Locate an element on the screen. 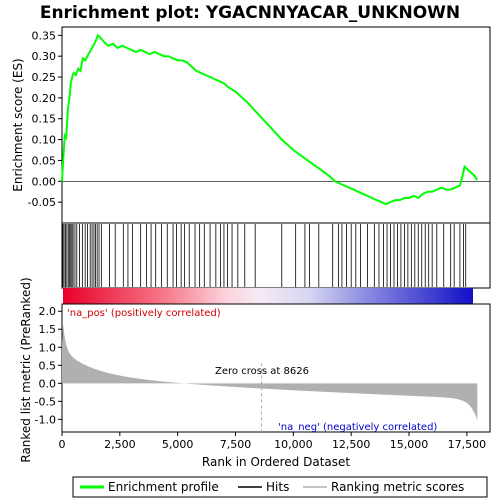  metric-y-tick-label: 1.0 is located at coordinates (48, 347).